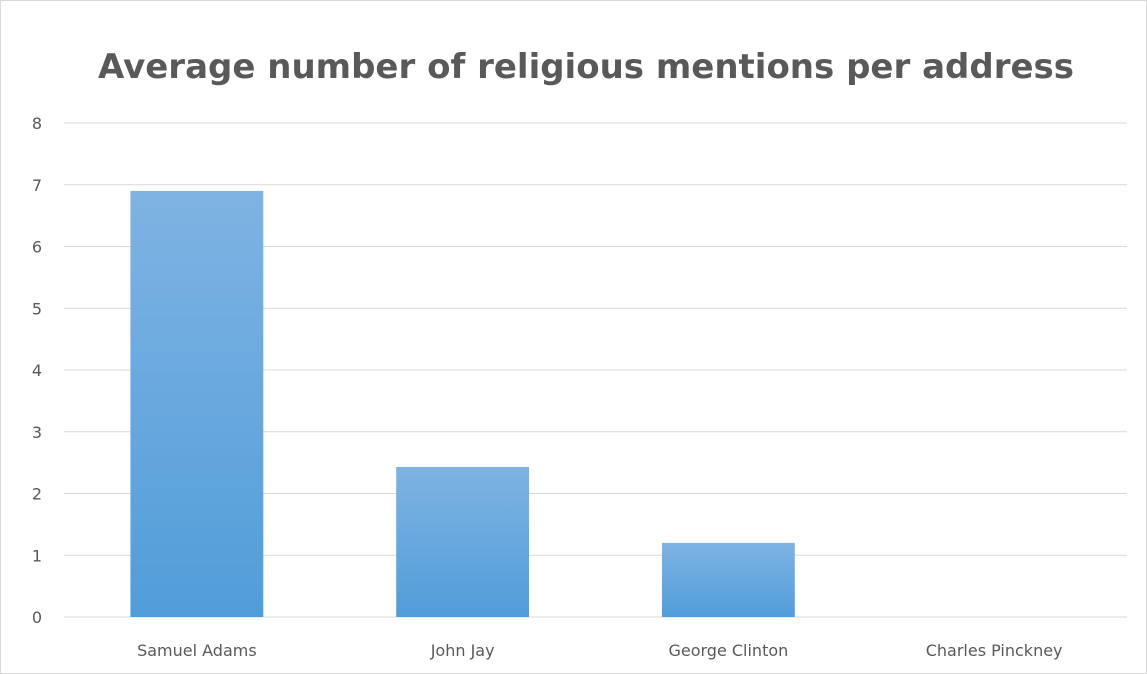  What do you see at coordinates (37, 617) in the screenshot?
I see `y-tick-label: 0` at bounding box center [37, 617].